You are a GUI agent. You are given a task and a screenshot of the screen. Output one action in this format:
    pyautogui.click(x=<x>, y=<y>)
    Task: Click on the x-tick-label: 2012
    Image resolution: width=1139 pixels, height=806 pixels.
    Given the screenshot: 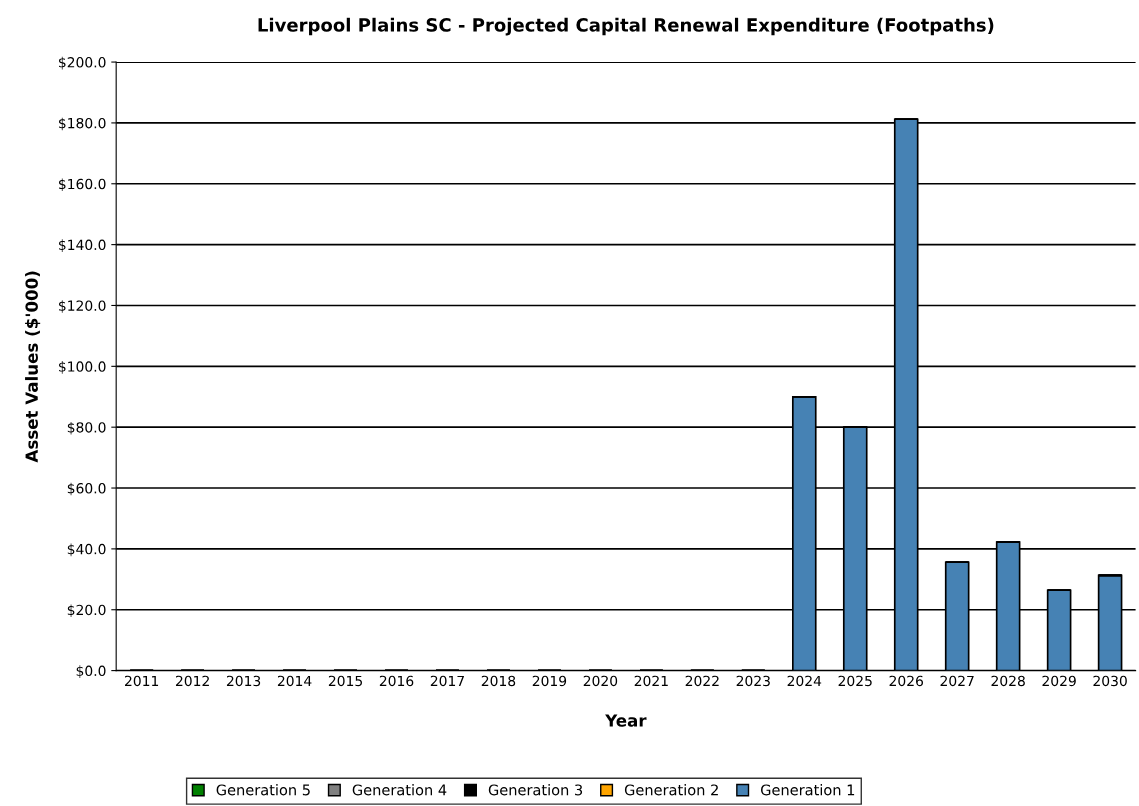 What is the action you would take?
    pyautogui.click(x=192, y=681)
    